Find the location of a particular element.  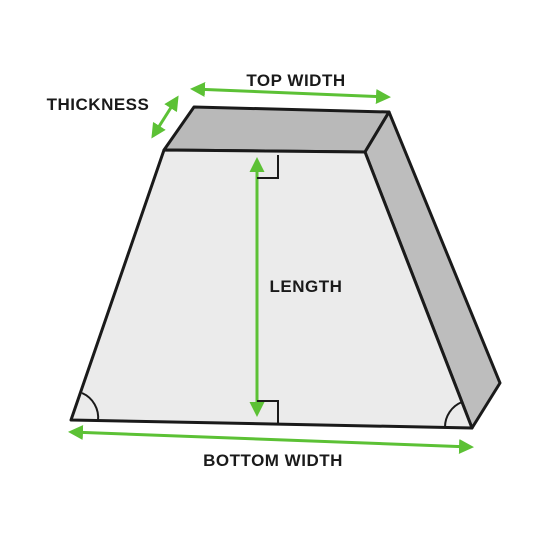

top-width-arrow is located at coordinates (290, 93).